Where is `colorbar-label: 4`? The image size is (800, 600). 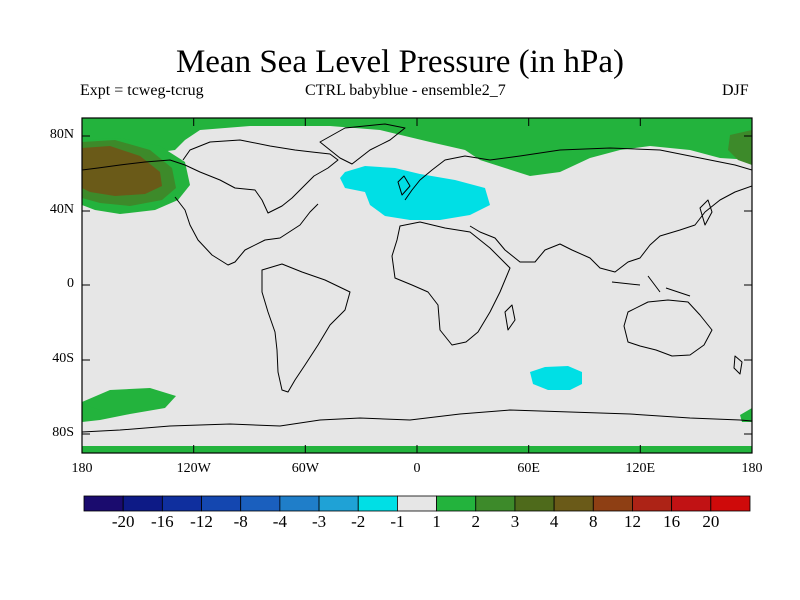
colorbar-label: 4 is located at coordinates (554, 521).